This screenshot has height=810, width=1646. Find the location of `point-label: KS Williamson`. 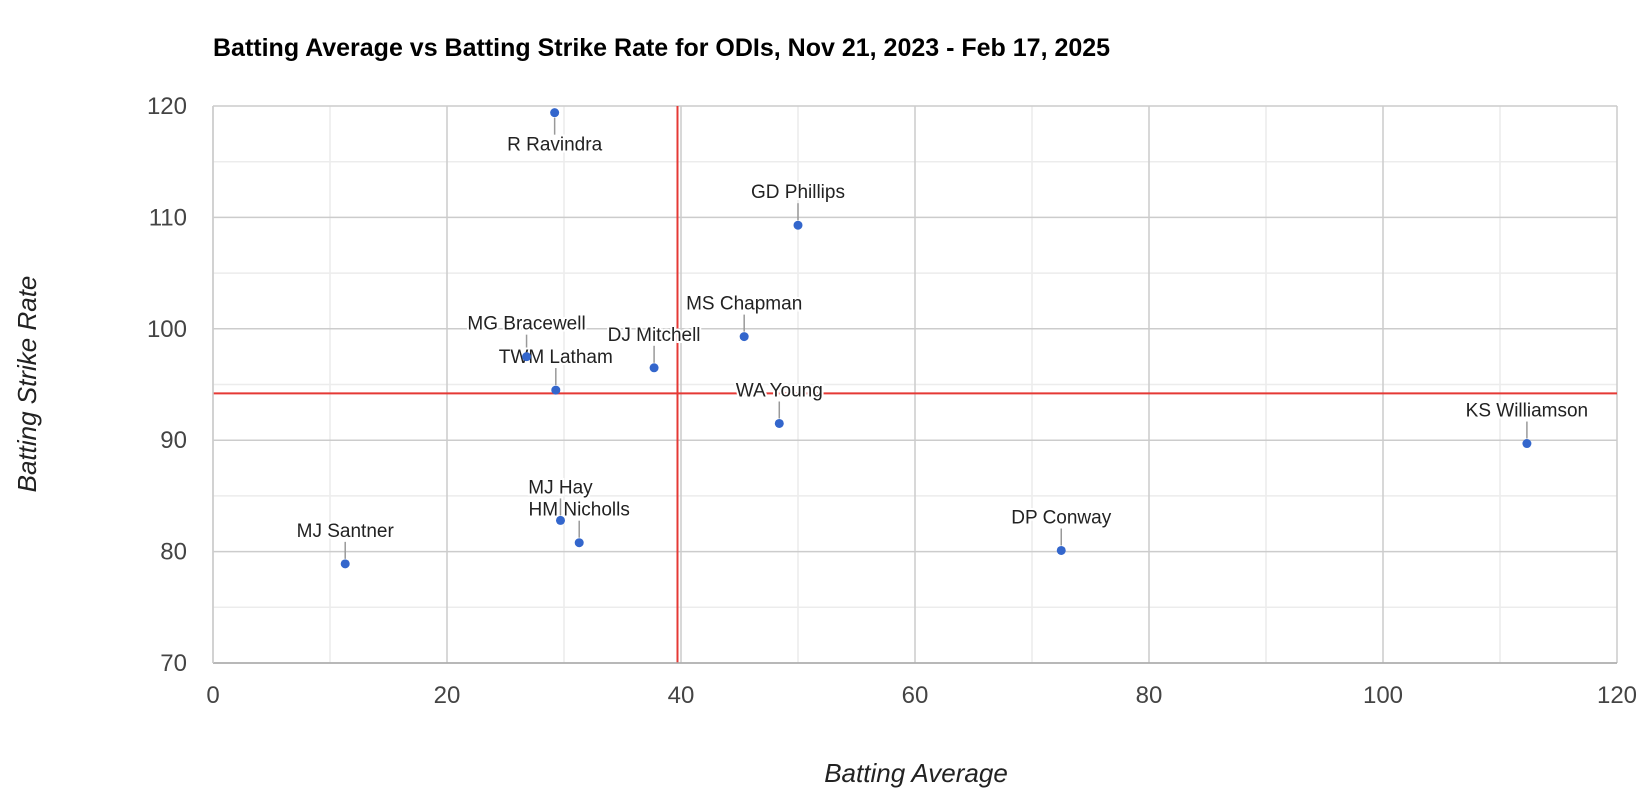

point-label: KS Williamson is located at coordinates (1527, 411).